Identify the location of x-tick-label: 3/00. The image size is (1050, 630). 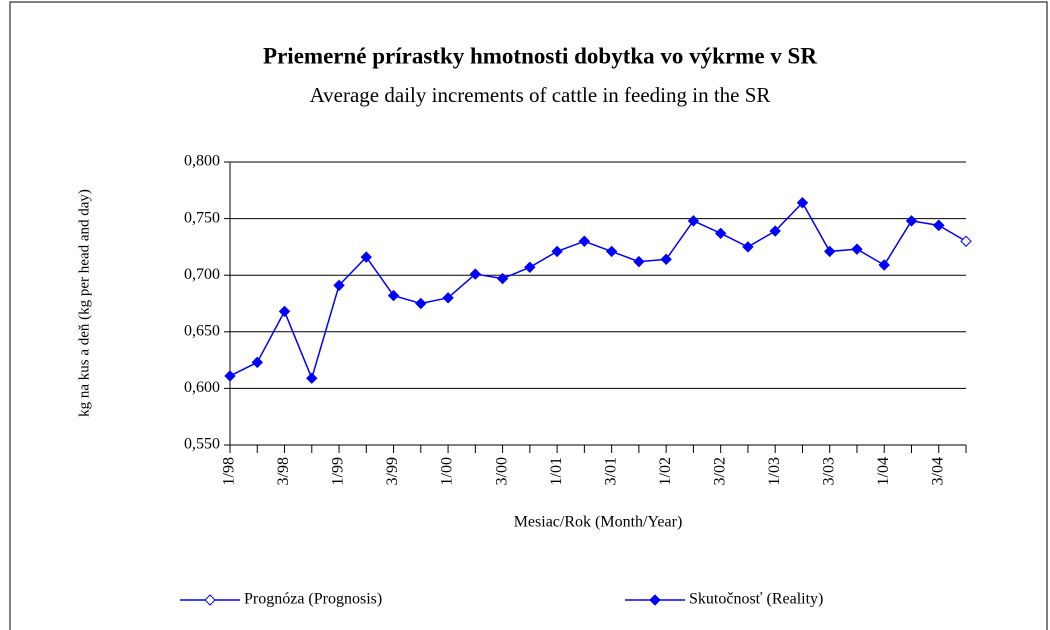
(501, 471).